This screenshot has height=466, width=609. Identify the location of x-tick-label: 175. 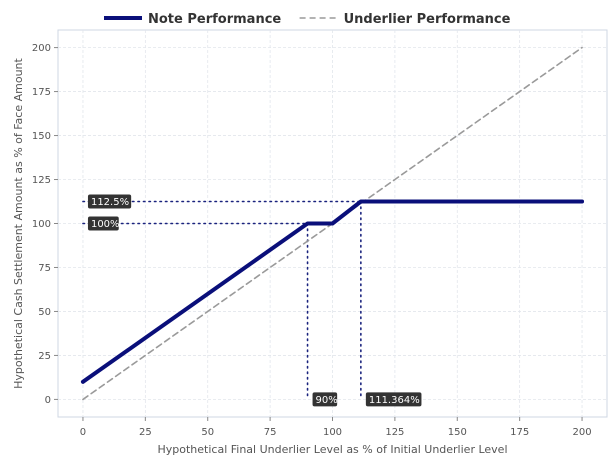
(519, 432).